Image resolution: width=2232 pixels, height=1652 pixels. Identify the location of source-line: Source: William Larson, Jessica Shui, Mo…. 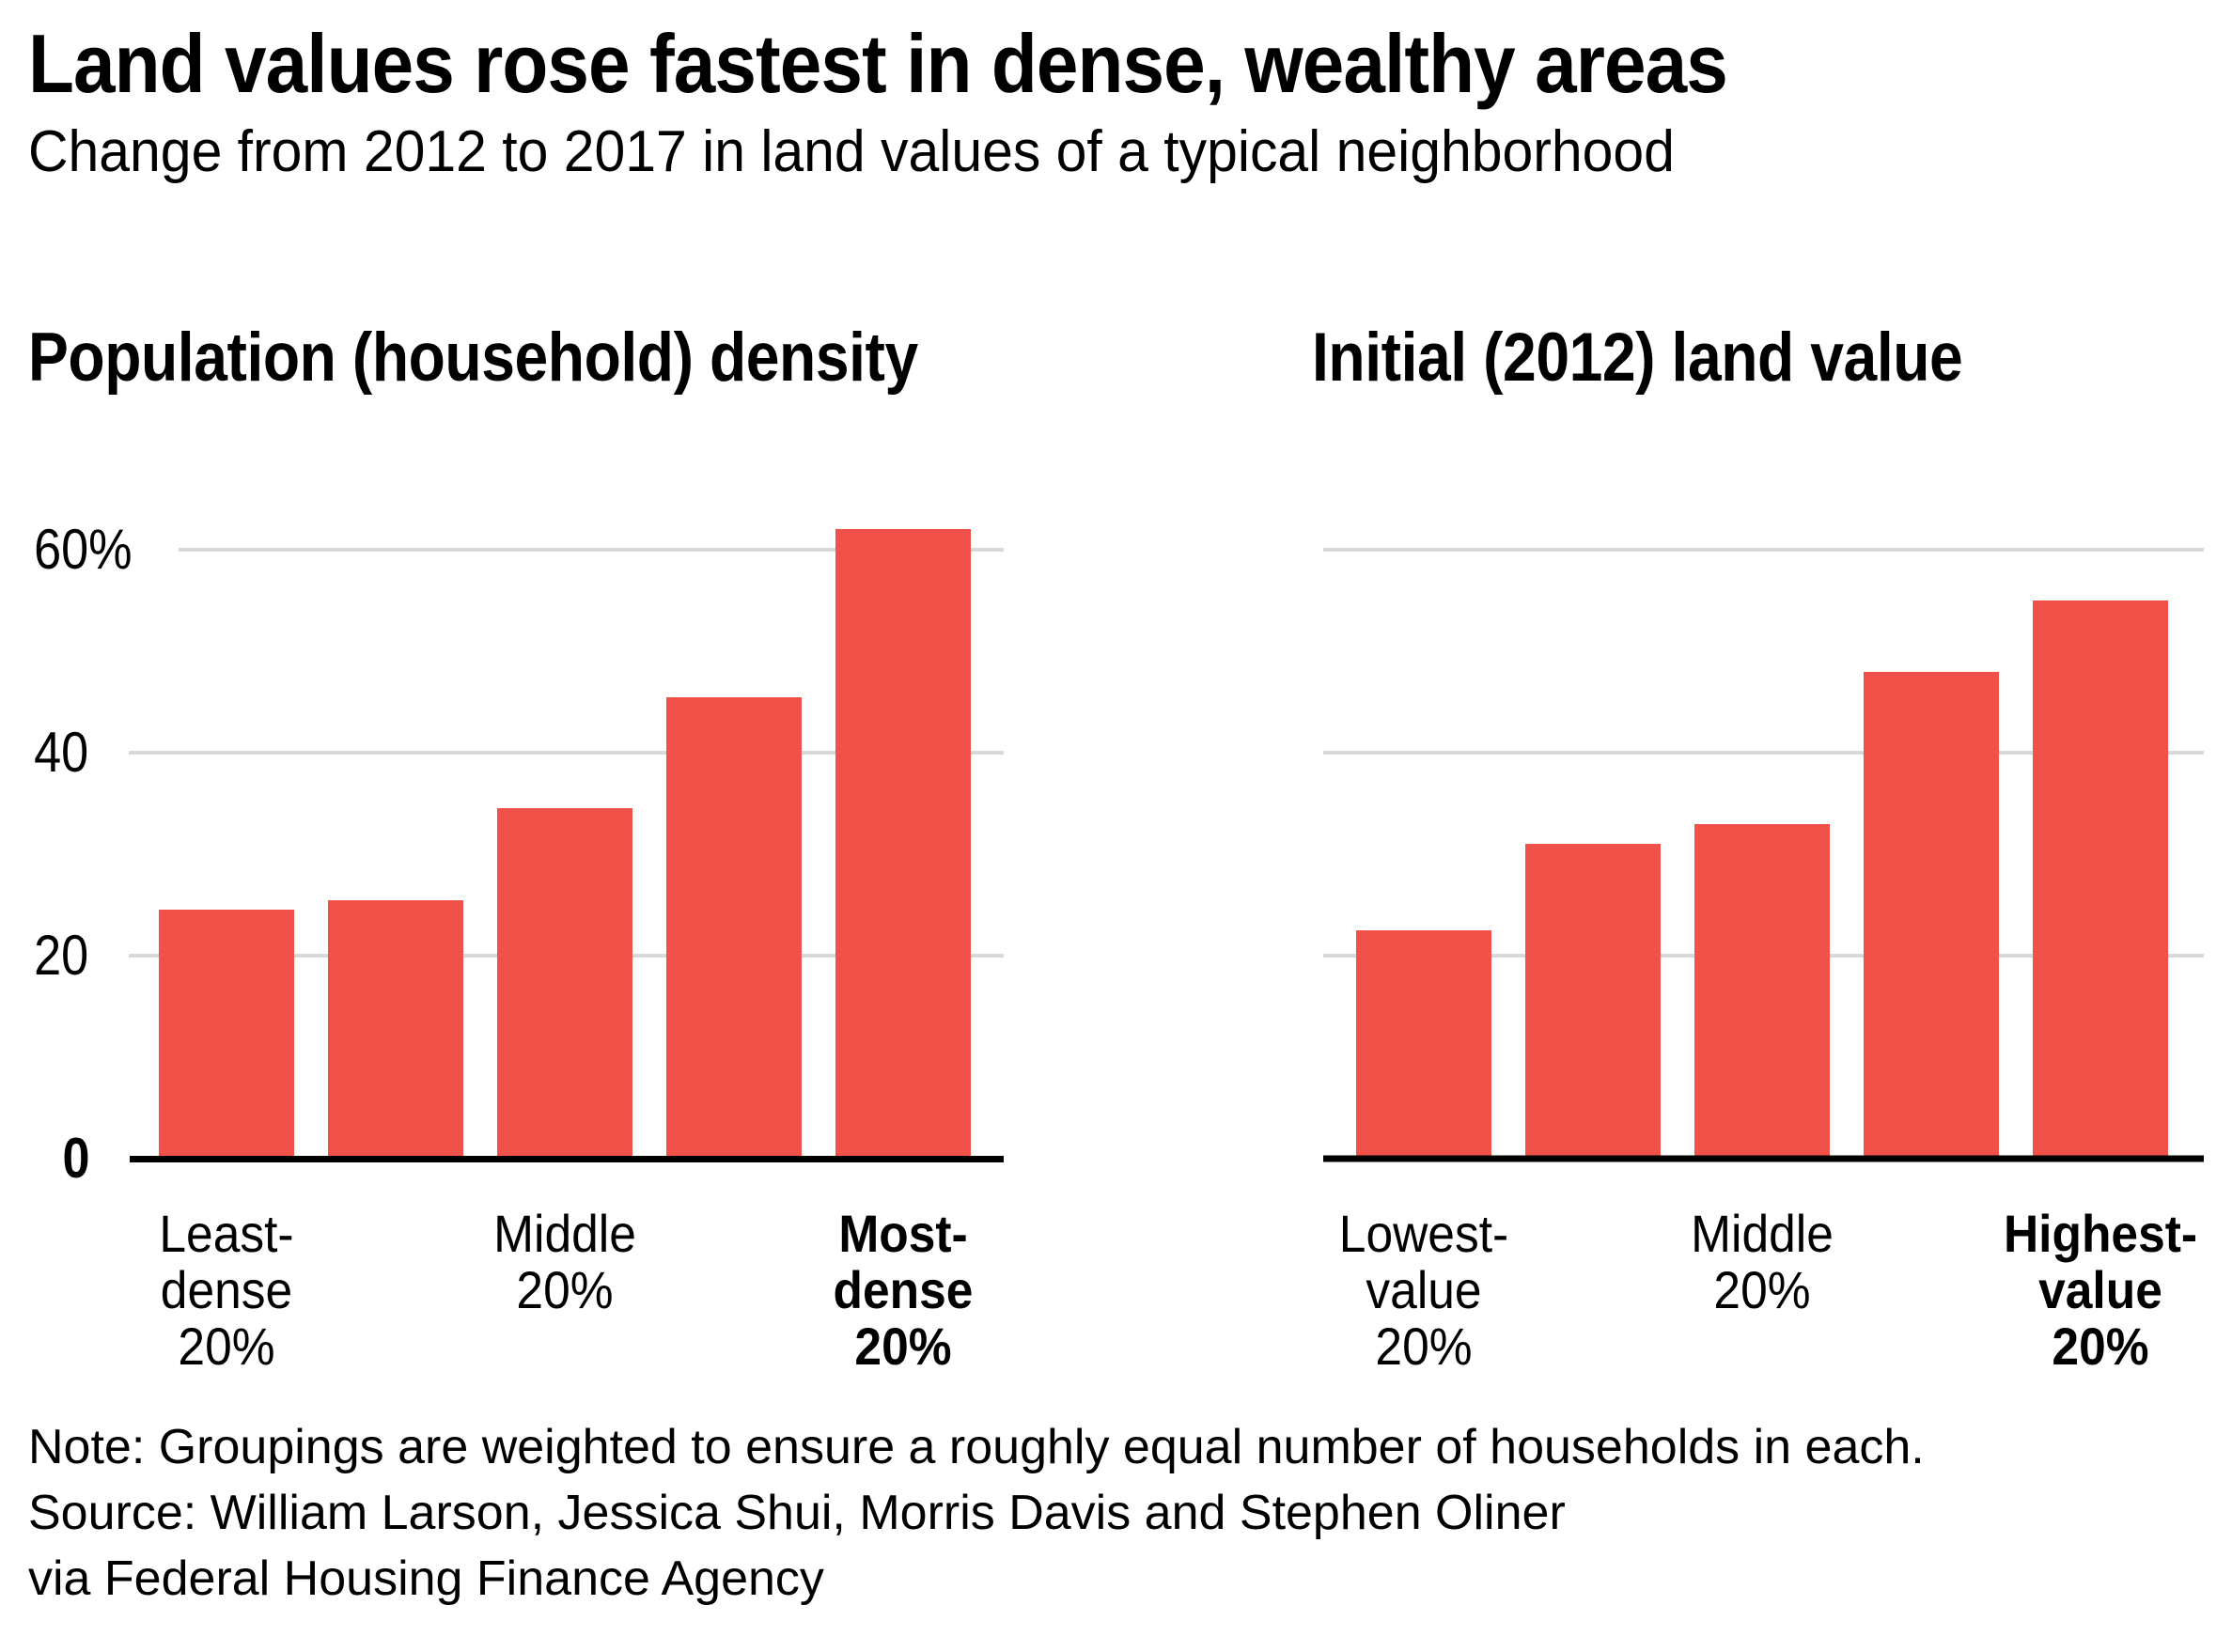
(797, 1513).